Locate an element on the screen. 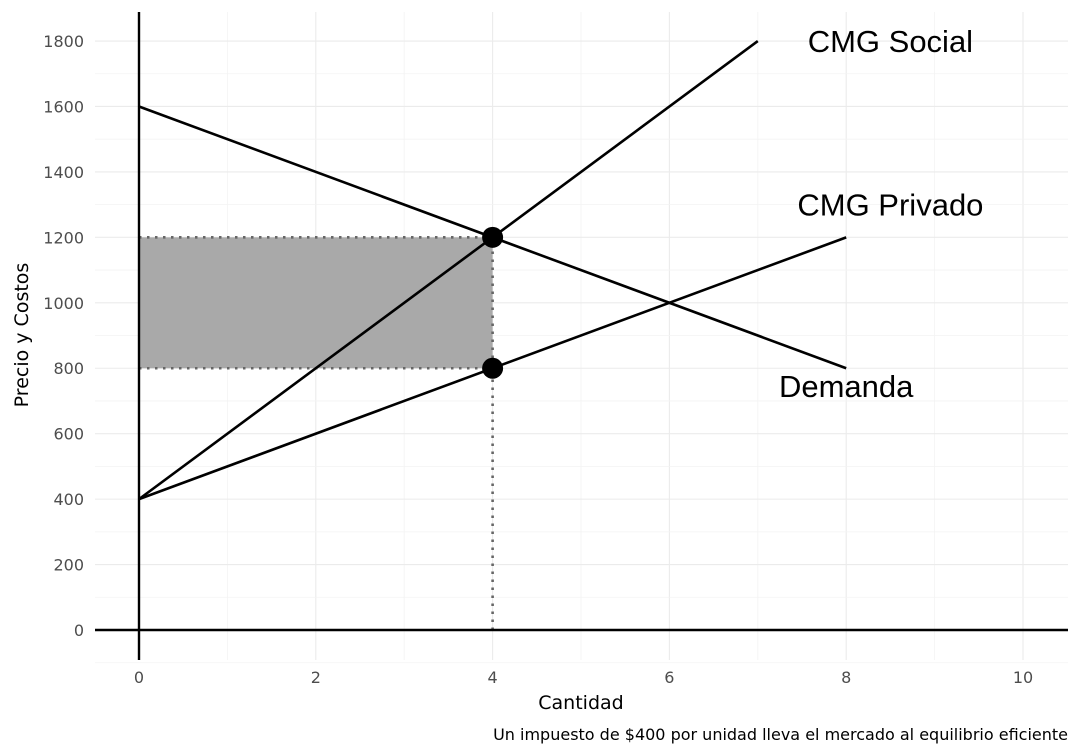 The width and height of the screenshot is (1080, 756). y-tick-label: 1400 is located at coordinates (63, 172).